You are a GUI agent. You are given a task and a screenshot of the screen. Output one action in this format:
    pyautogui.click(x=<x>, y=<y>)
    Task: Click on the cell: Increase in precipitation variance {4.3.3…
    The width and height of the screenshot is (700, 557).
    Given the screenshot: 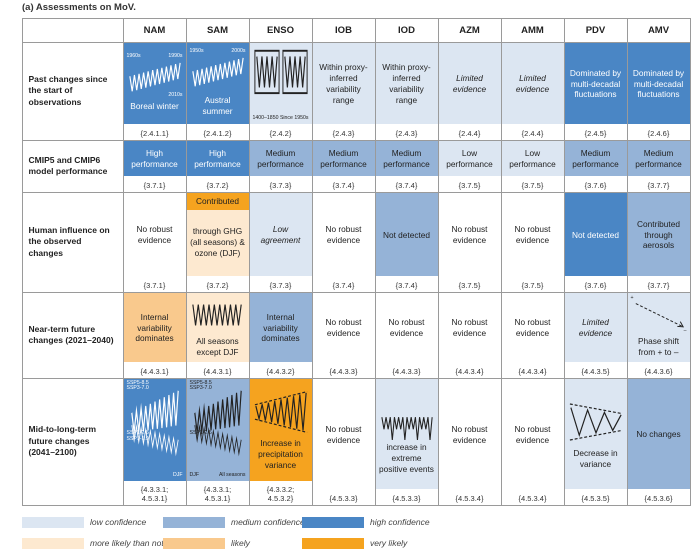 What is the action you would take?
    pyautogui.click(x=280, y=441)
    